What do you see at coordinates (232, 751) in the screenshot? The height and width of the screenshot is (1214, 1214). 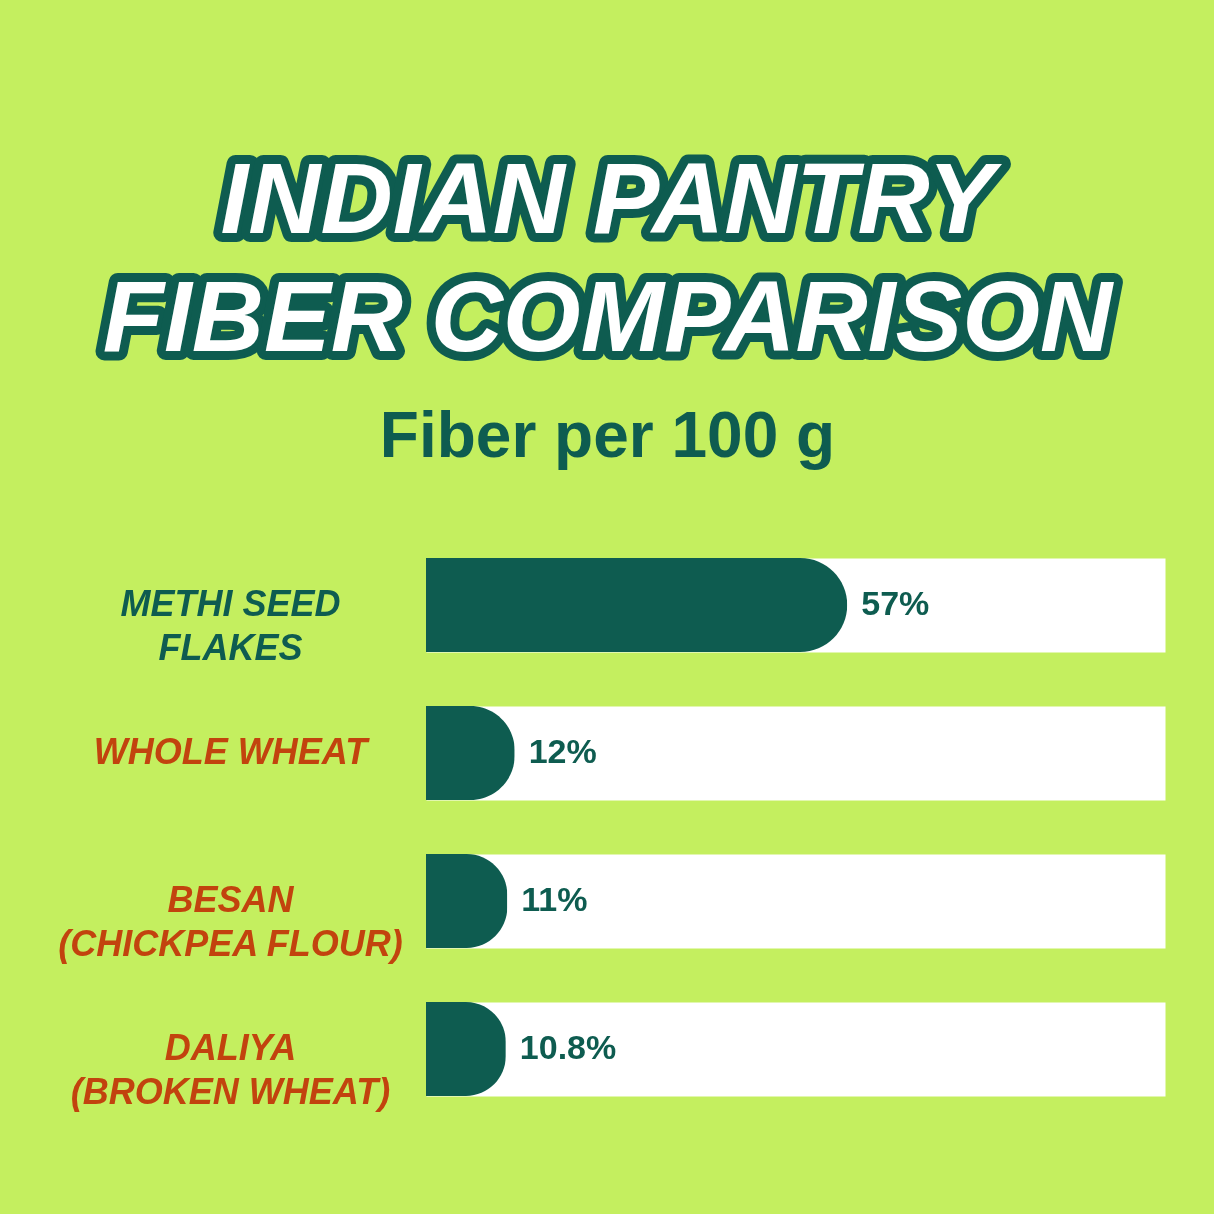 I see `y-tick-label: WHOLE WHEAT` at bounding box center [232, 751].